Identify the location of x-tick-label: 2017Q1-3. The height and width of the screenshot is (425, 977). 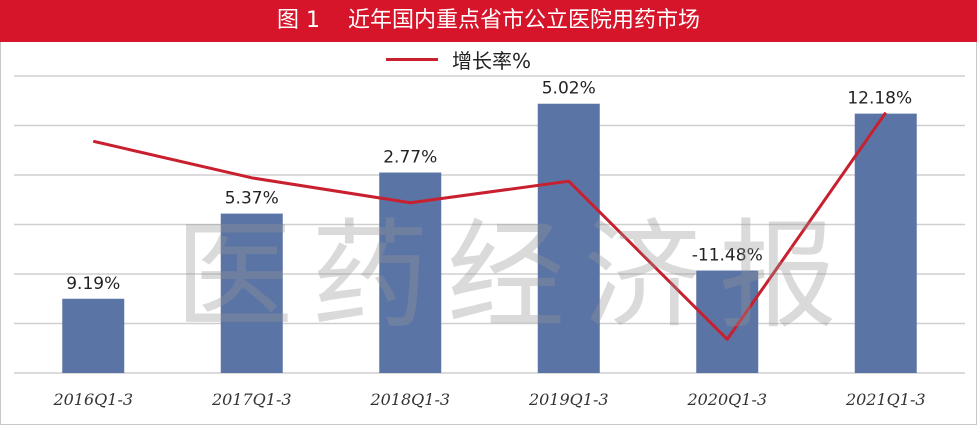
(251, 399).